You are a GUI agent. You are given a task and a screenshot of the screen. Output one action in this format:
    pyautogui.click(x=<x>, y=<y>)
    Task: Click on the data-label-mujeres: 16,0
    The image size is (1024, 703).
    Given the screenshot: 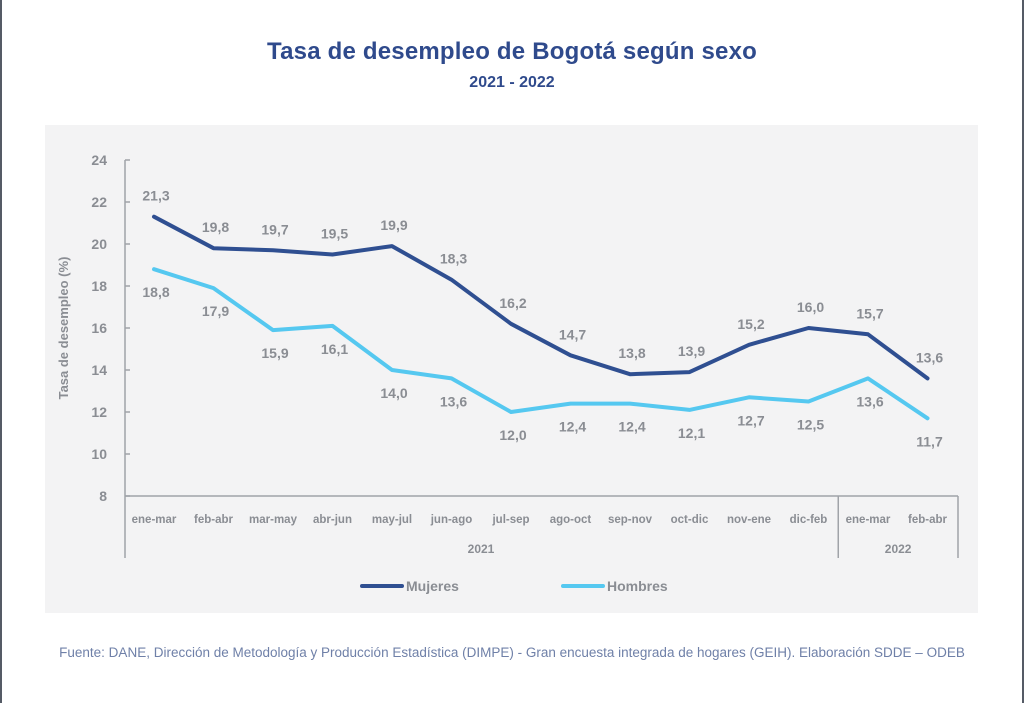 What is the action you would take?
    pyautogui.click(x=810, y=307)
    